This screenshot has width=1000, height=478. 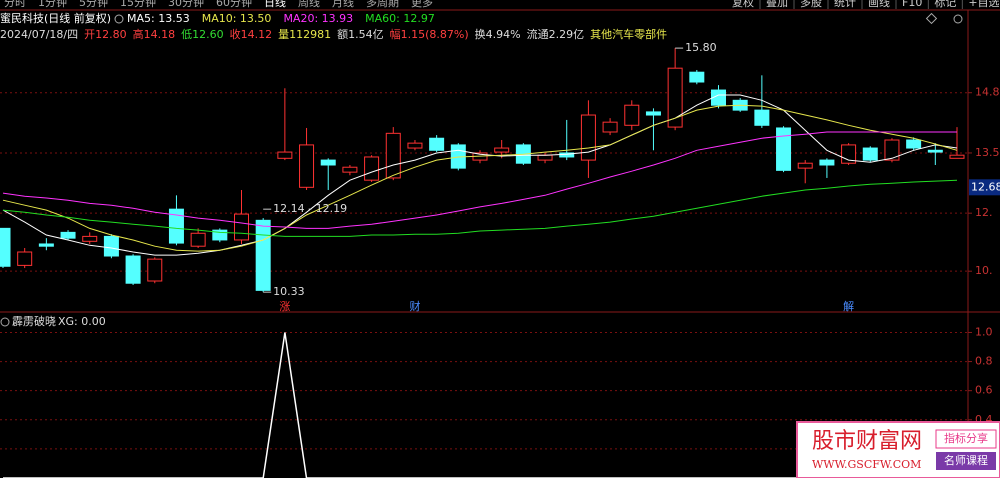 I want to click on price-marker-label: 12.68, so click(x=985, y=186).